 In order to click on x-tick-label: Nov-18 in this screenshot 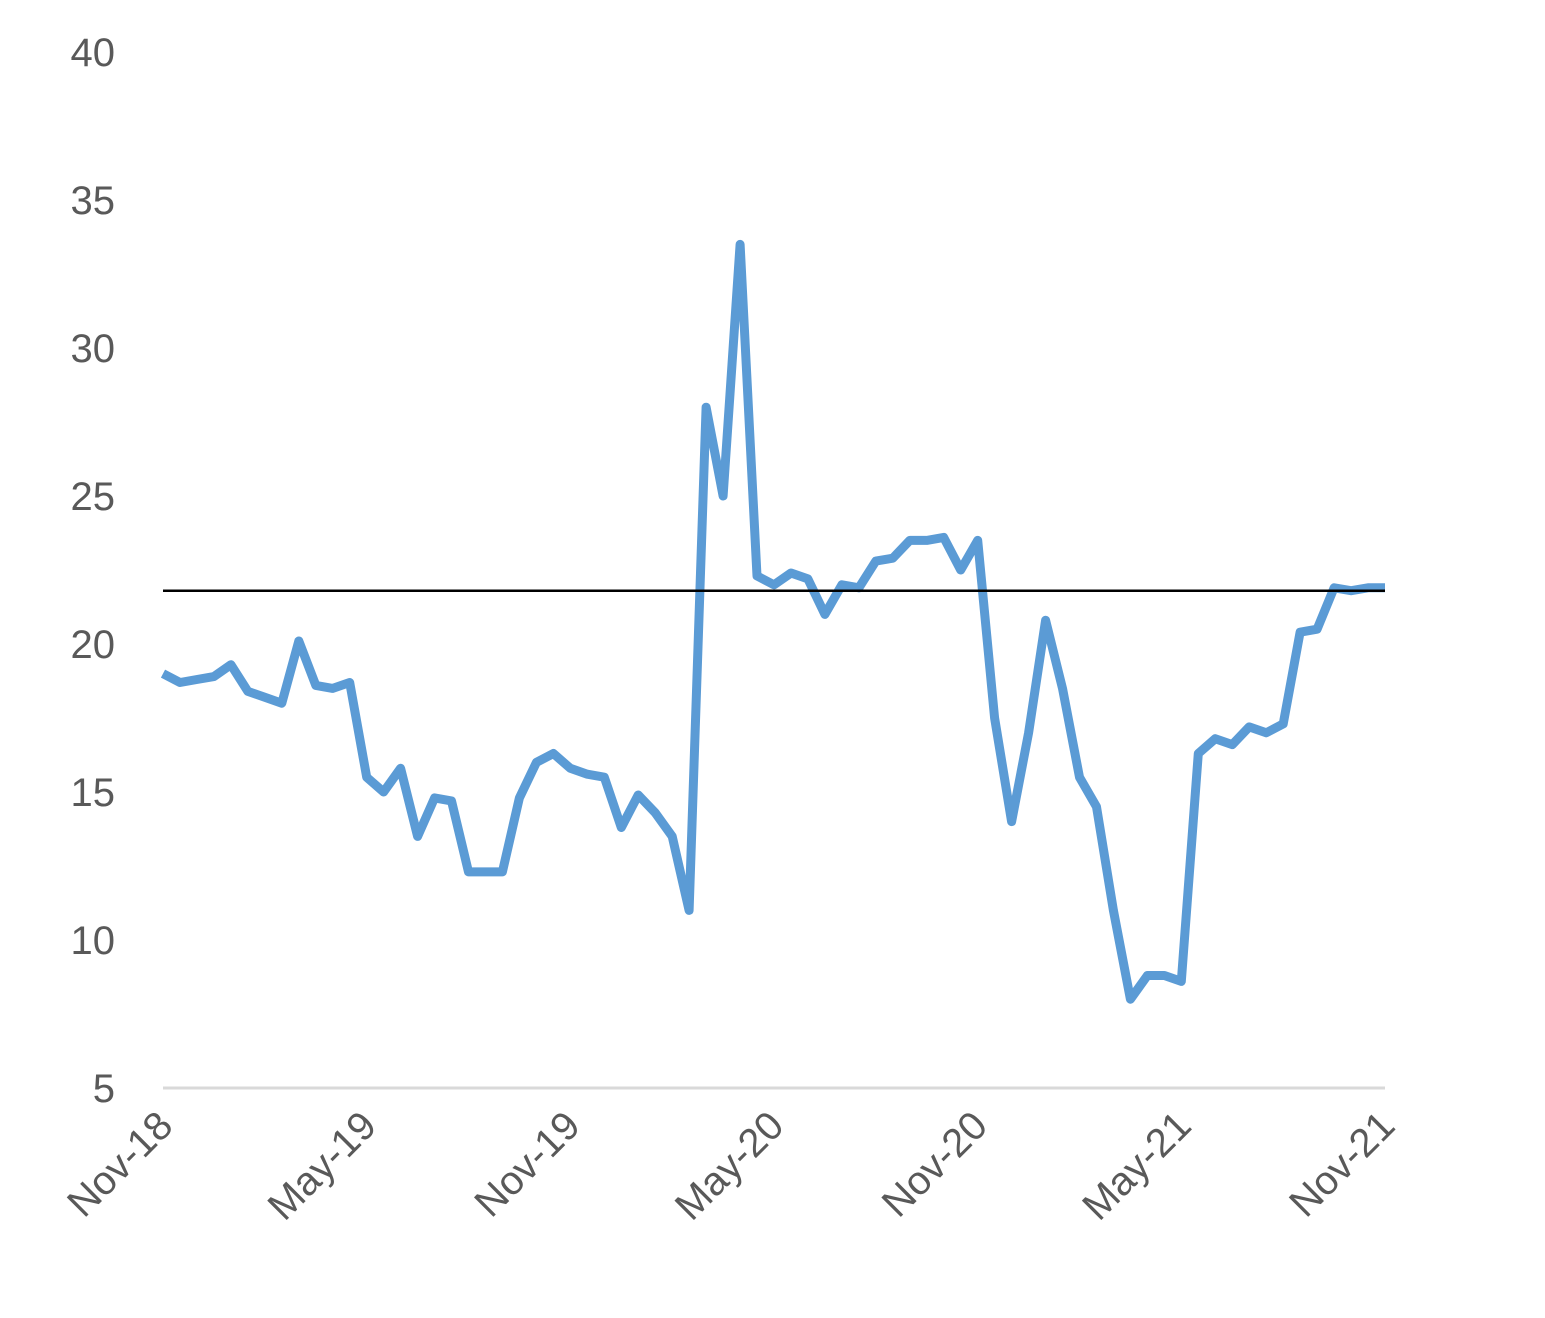, I will do `click(120, 1164)`.